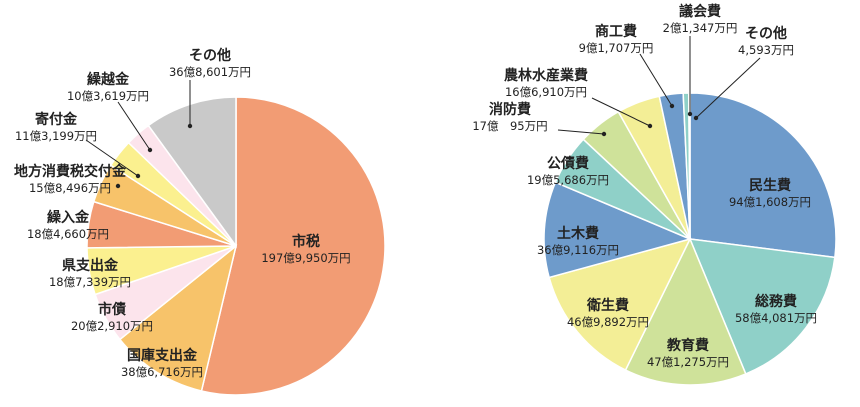 The width and height of the screenshot is (860, 407). What do you see at coordinates (770, 202) in the screenshot?
I see `expenditure-label-value-0: 94億1,608万円` at bounding box center [770, 202].